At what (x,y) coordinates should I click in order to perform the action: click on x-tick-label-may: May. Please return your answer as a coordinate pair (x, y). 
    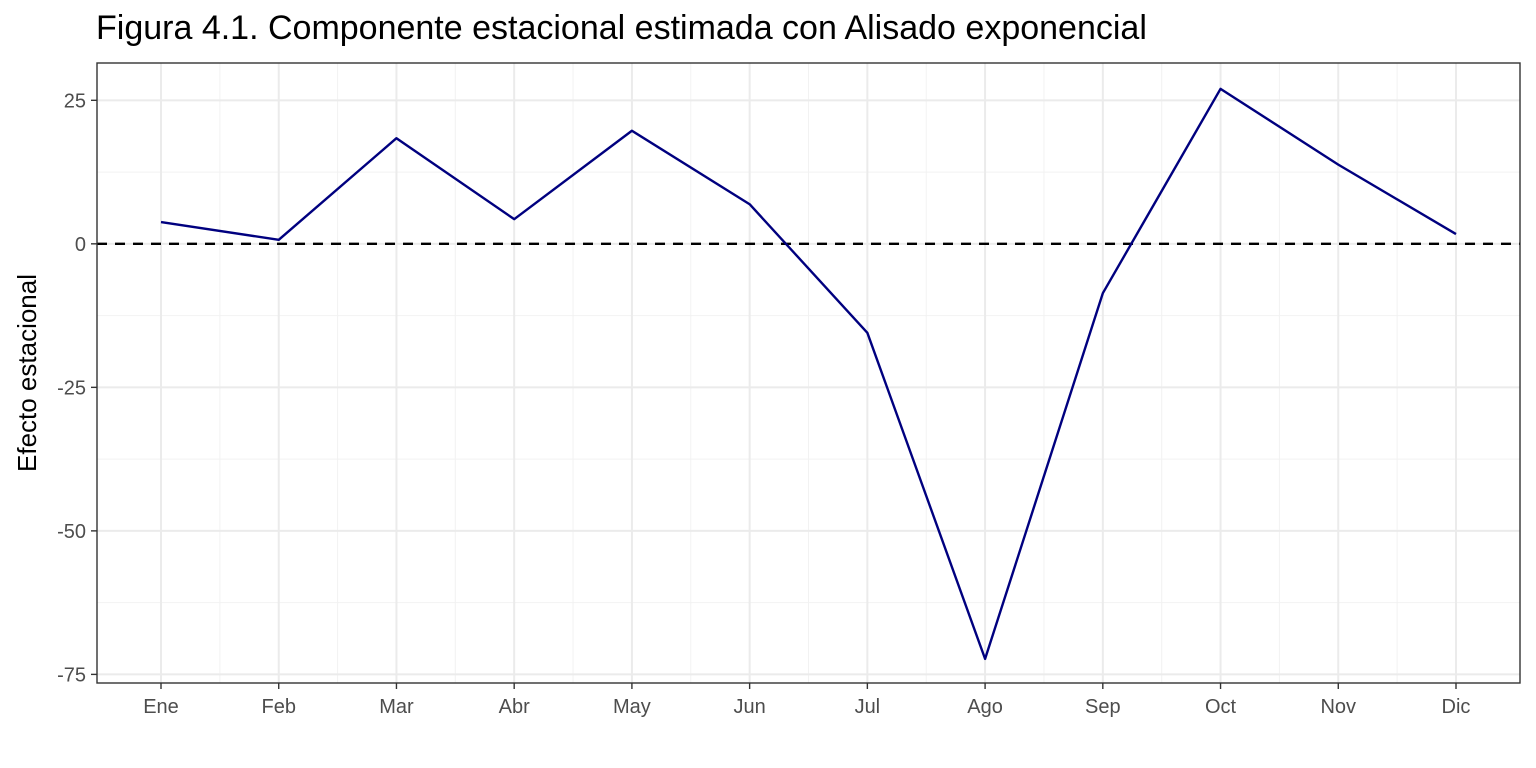
    Looking at the image, I should click on (632, 707).